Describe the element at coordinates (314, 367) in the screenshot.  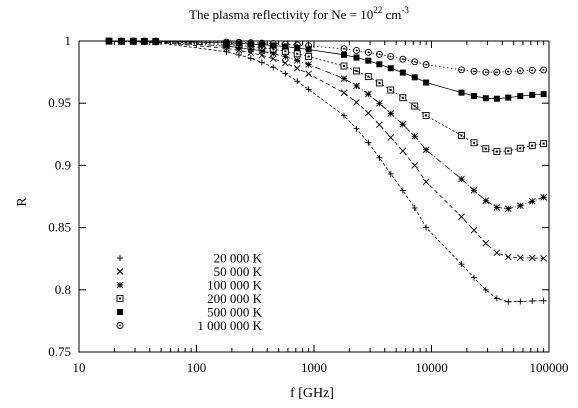
I see `x-tick-label: 1000` at that location.